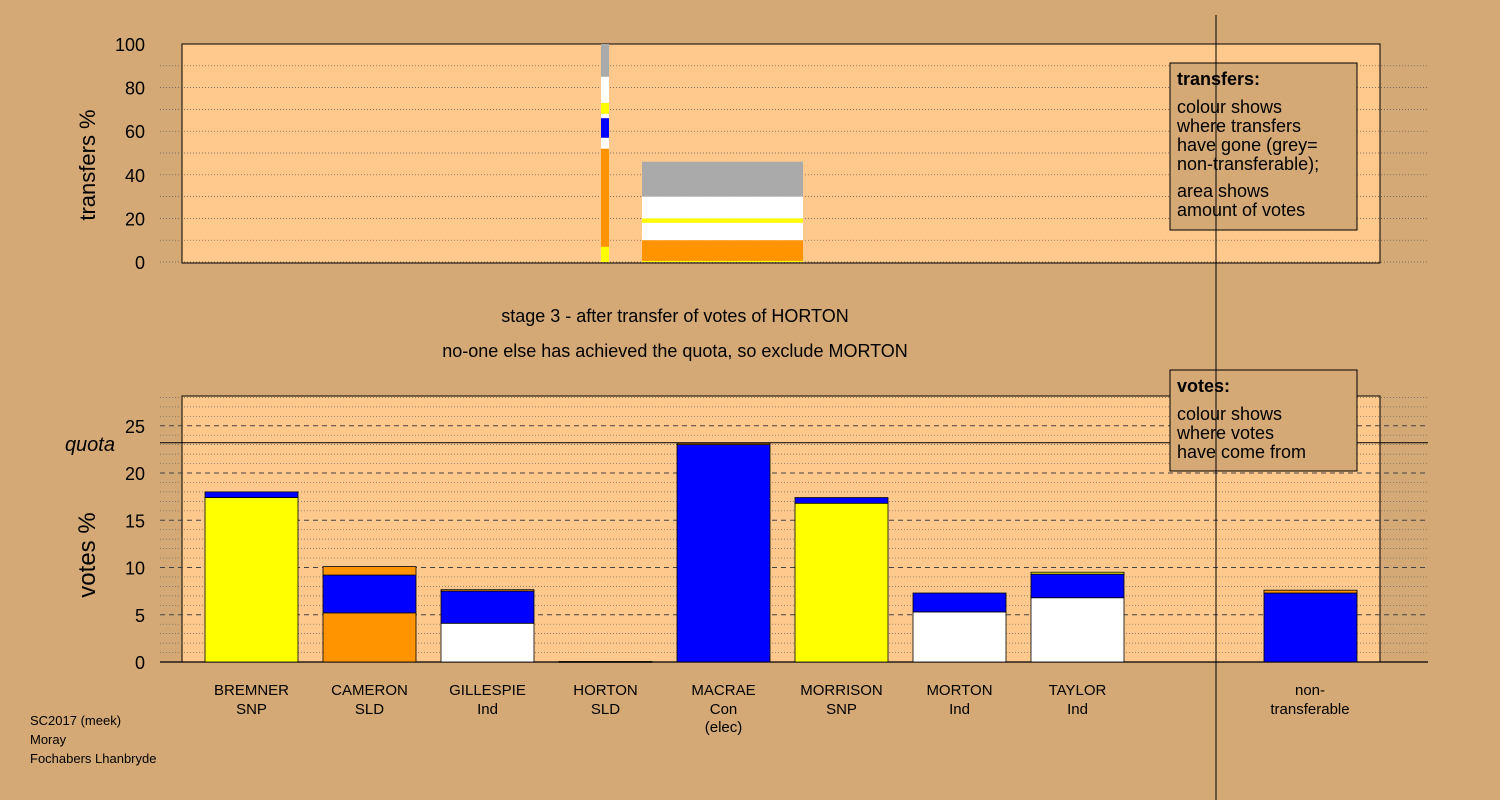  Describe the element at coordinates (93, 758) in the screenshot. I see `footer-ward: Fochabers Lhanbryde` at that location.